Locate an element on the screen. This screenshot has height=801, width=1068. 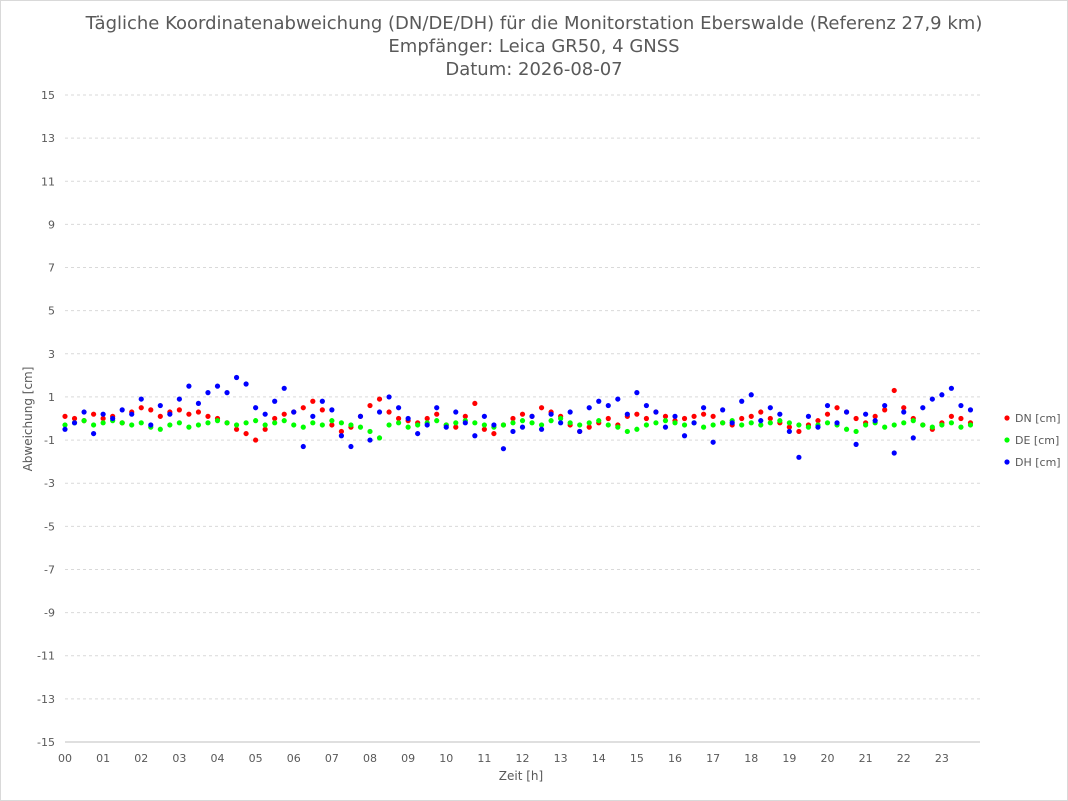
y-tick-label: -13 is located at coordinates (46, 699).